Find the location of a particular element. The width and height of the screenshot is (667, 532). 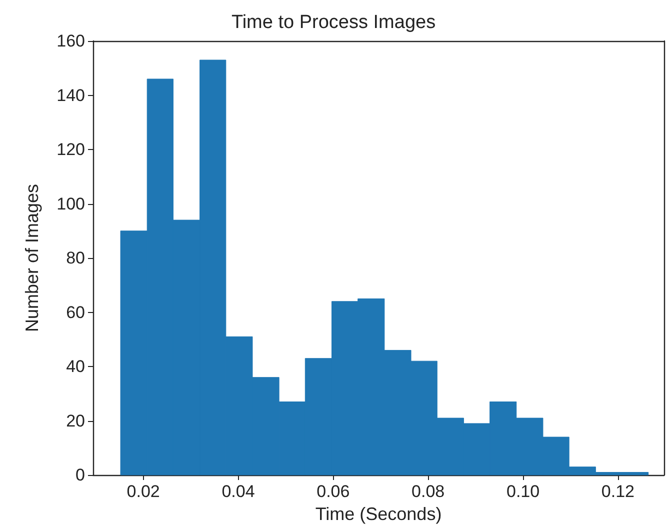

y-tick-label: 140 is located at coordinates (70, 95).